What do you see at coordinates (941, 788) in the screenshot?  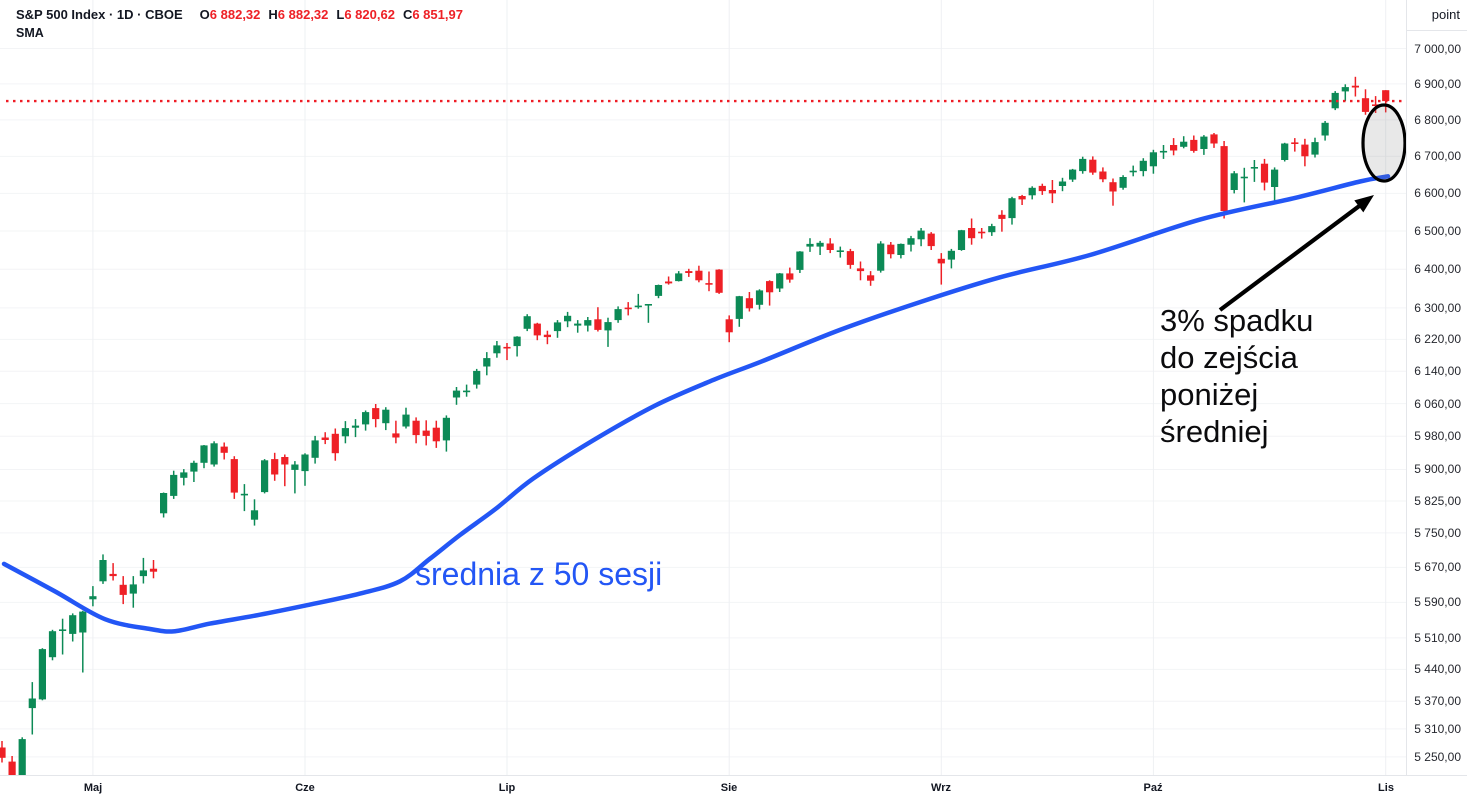 I see `month-label: Wrz` at bounding box center [941, 788].